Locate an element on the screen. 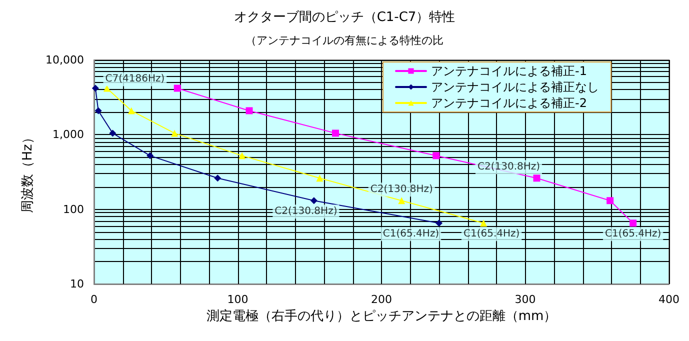  y-axis-title: 周波数（Hz） is located at coordinates (28, 172).